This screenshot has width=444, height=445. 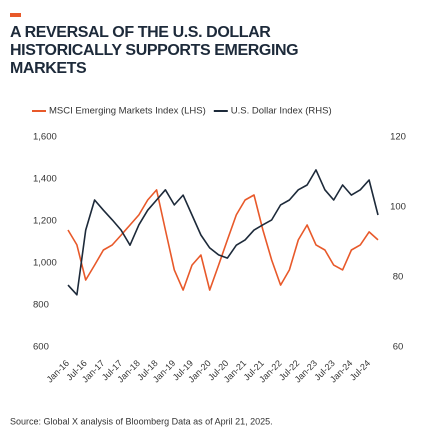 I want to click on y-tick-label: 1,400, so click(x=45, y=179).